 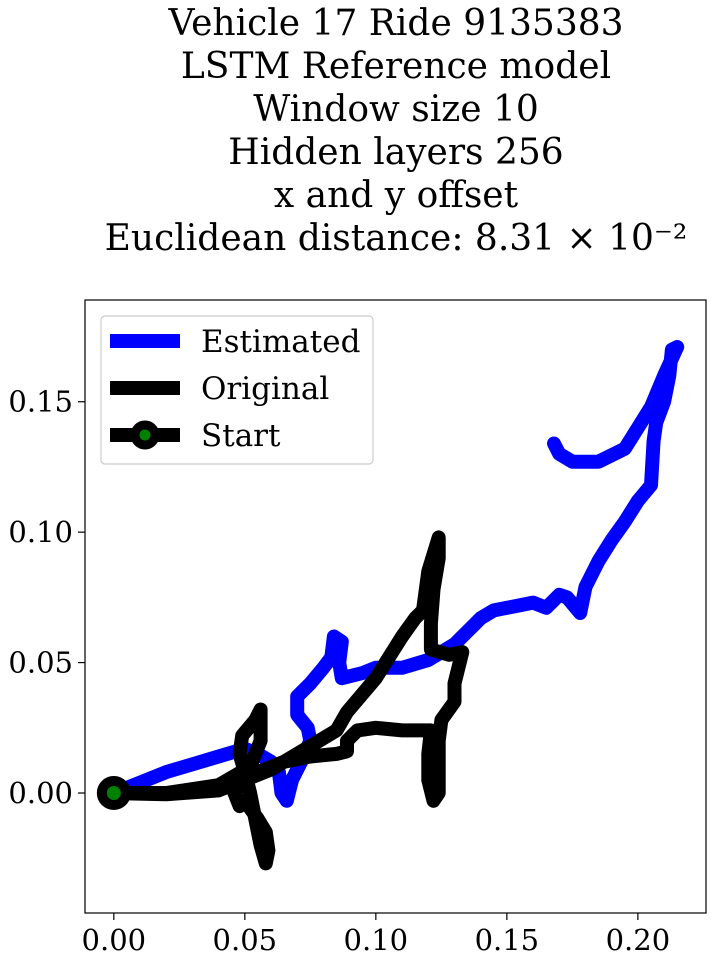 I want to click on legend-label-start: Start, so click(x=241, y=436).